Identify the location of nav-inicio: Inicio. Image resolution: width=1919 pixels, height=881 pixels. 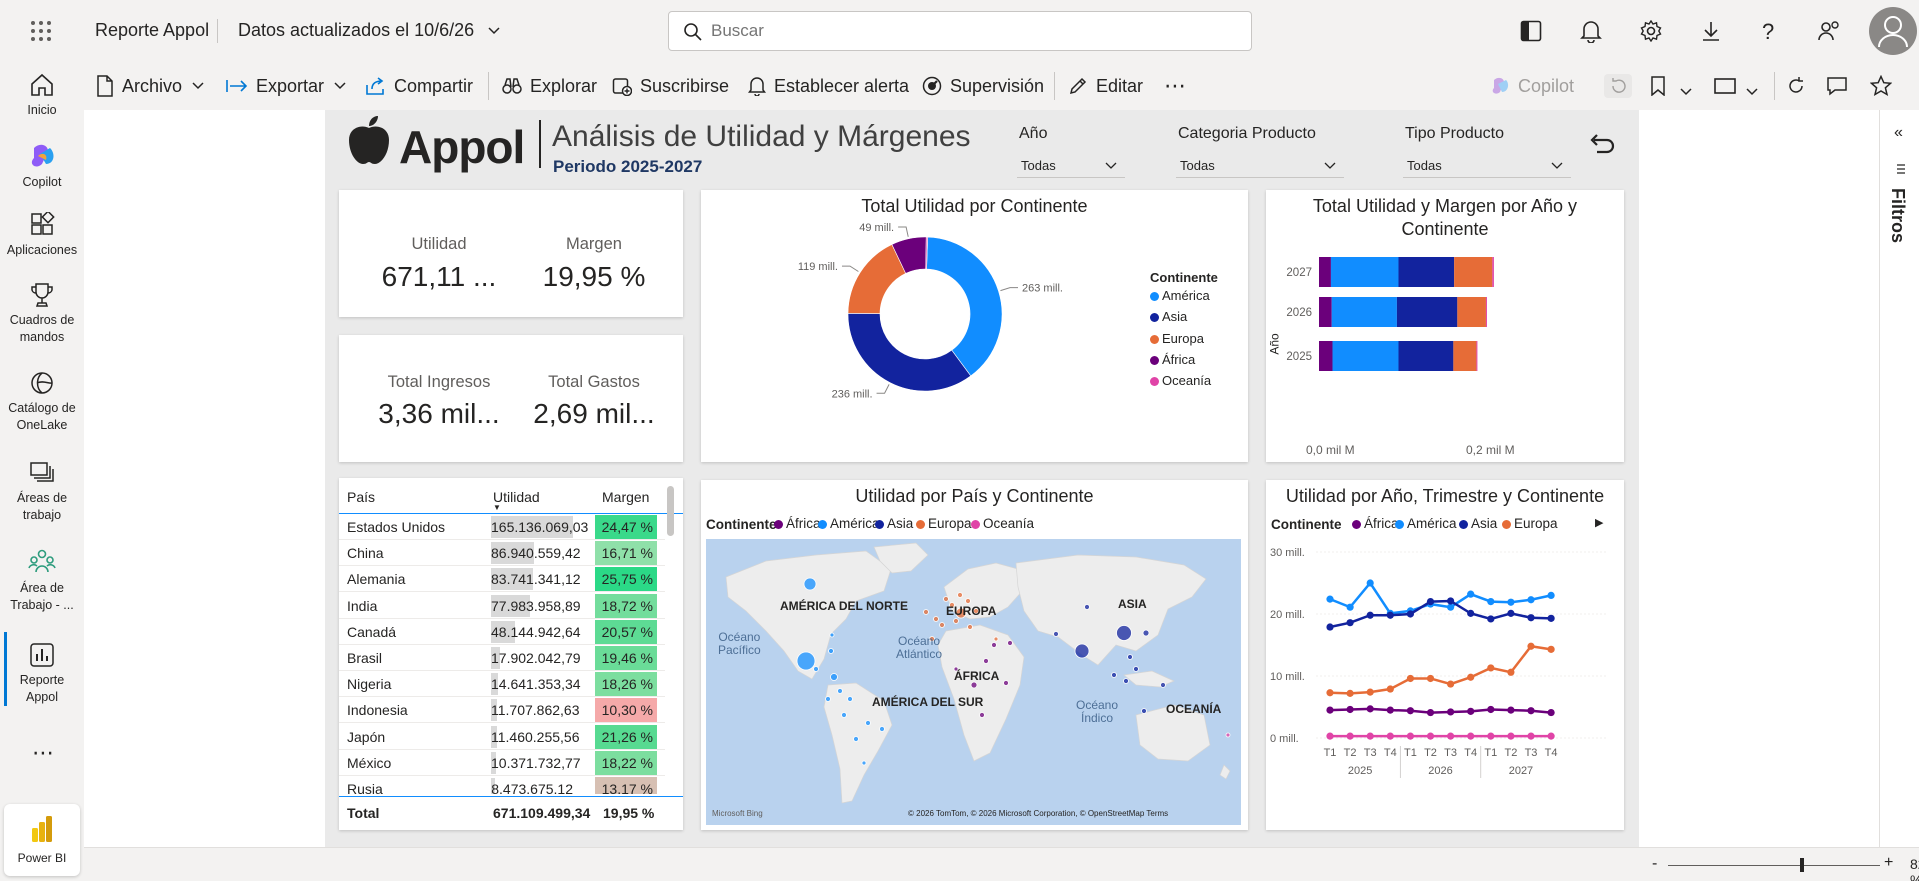
(42, 95).